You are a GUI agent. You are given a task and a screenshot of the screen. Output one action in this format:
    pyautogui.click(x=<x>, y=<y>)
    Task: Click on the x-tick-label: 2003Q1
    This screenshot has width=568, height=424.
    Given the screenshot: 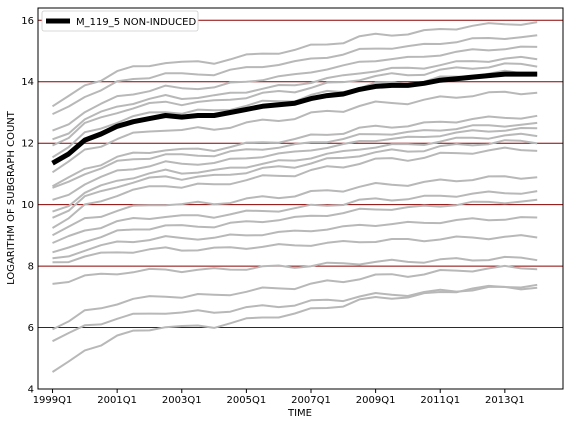 What is the action you would take?
    pyautogui.click(x=182, y=400)
    